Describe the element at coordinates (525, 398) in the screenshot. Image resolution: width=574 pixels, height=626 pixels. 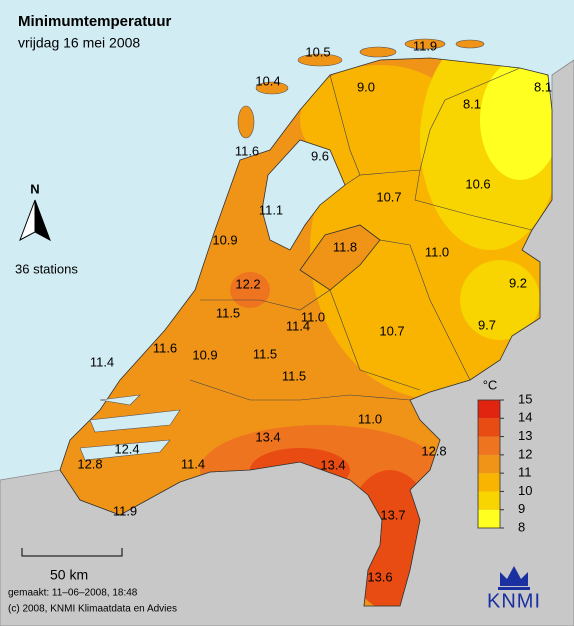
I see `legend-tick-label: 15` at that location.